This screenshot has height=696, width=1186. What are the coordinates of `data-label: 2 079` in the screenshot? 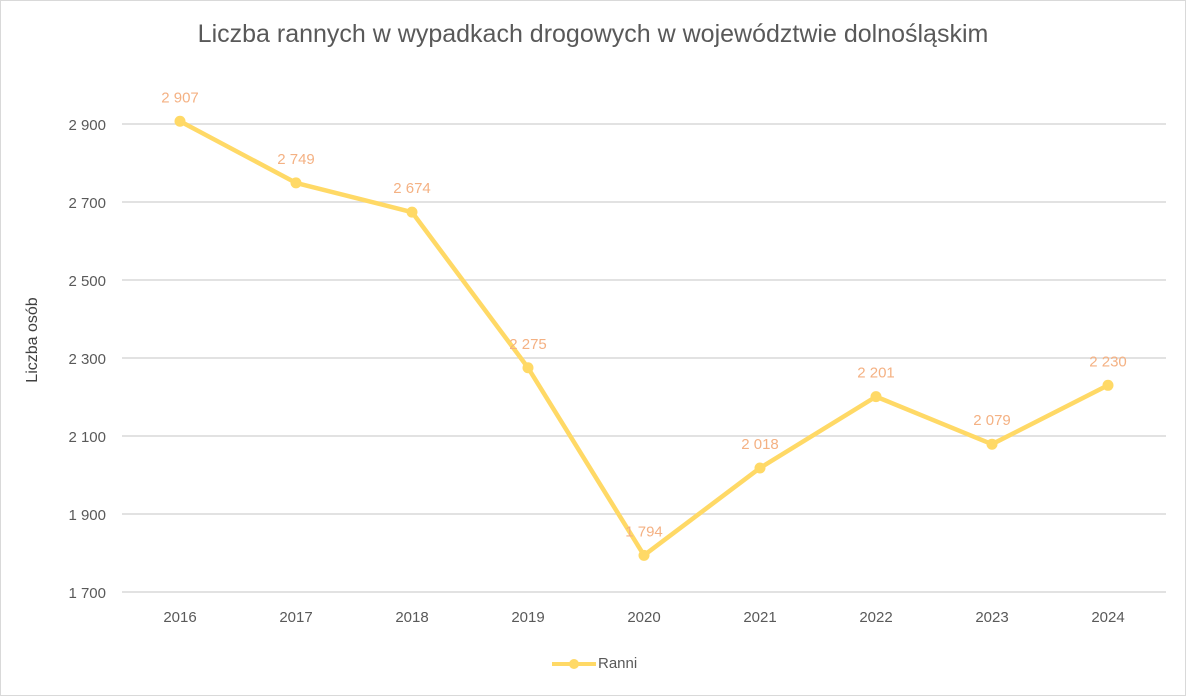 It's located at (992, 420).